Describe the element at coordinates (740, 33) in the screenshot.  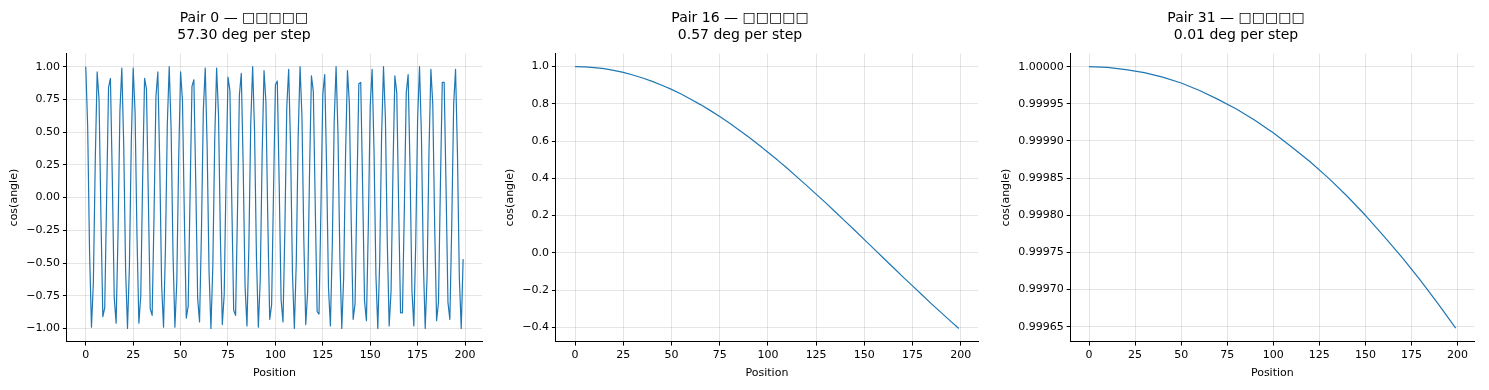
I see `chart-subtitle: 0.57 deg per step` at that location.